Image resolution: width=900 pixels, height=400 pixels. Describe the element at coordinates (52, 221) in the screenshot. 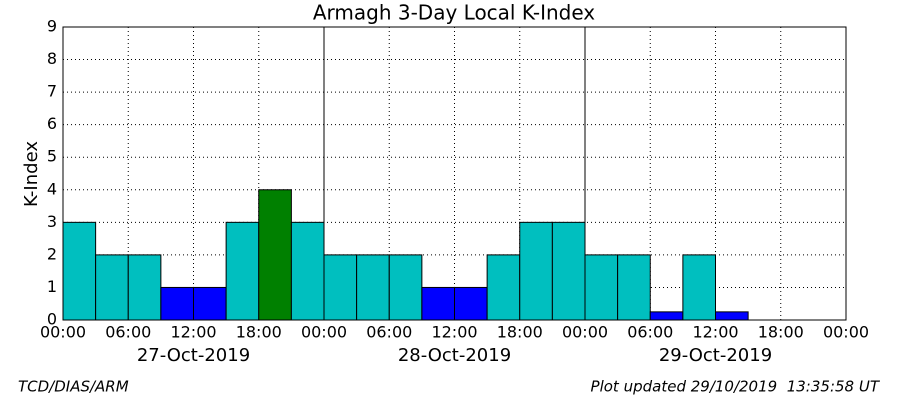

I see `y-tick-label: 3` at that location.